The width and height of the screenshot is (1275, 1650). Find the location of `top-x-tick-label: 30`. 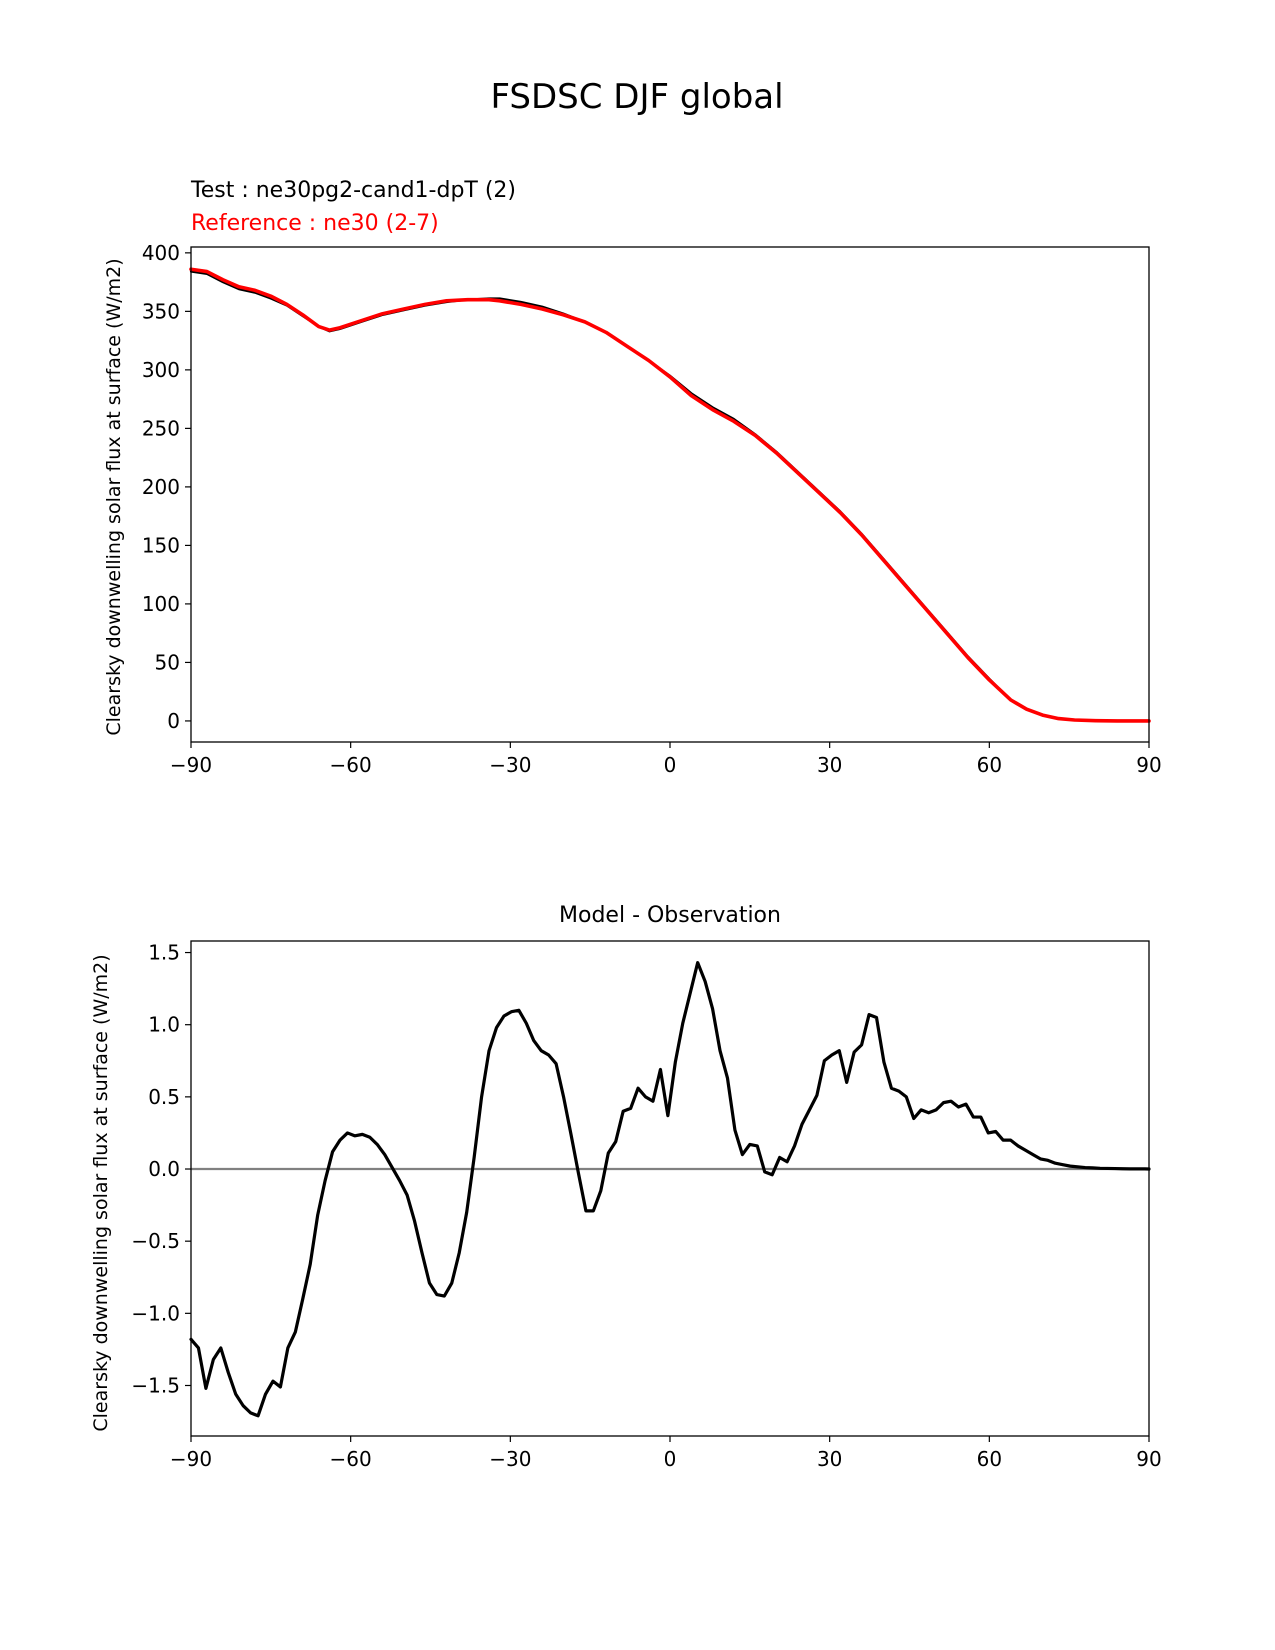

top-x-tick-label: 30 is located at coordinates (829, 765).